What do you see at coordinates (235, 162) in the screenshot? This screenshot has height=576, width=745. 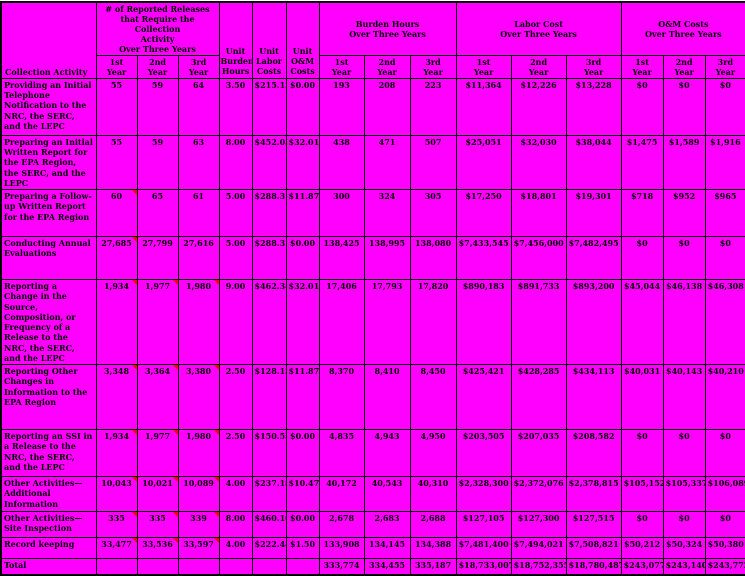 I see `unit-burden-hours-cell: 8.00` at bounding box center [235, 162].